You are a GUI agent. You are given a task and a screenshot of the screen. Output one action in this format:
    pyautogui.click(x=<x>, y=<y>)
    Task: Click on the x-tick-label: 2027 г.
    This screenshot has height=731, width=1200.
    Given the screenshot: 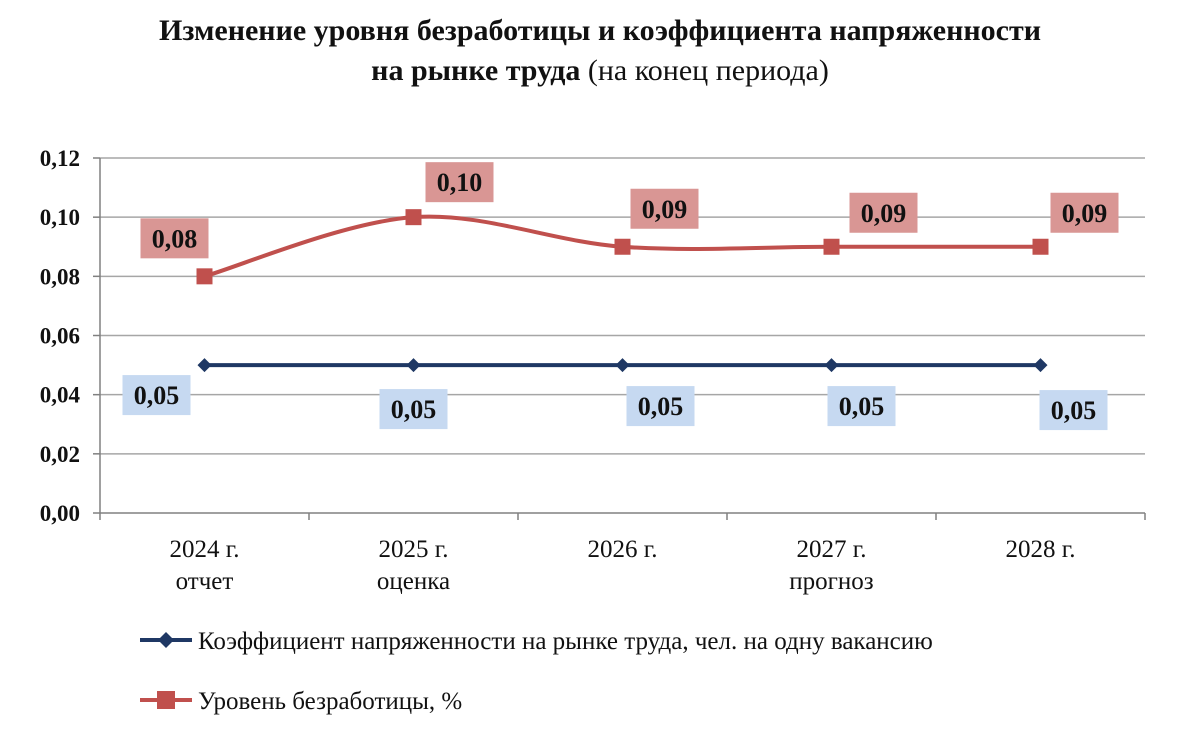 What is the action you would take?
    pyautogui.click(x=832, y=549)
    